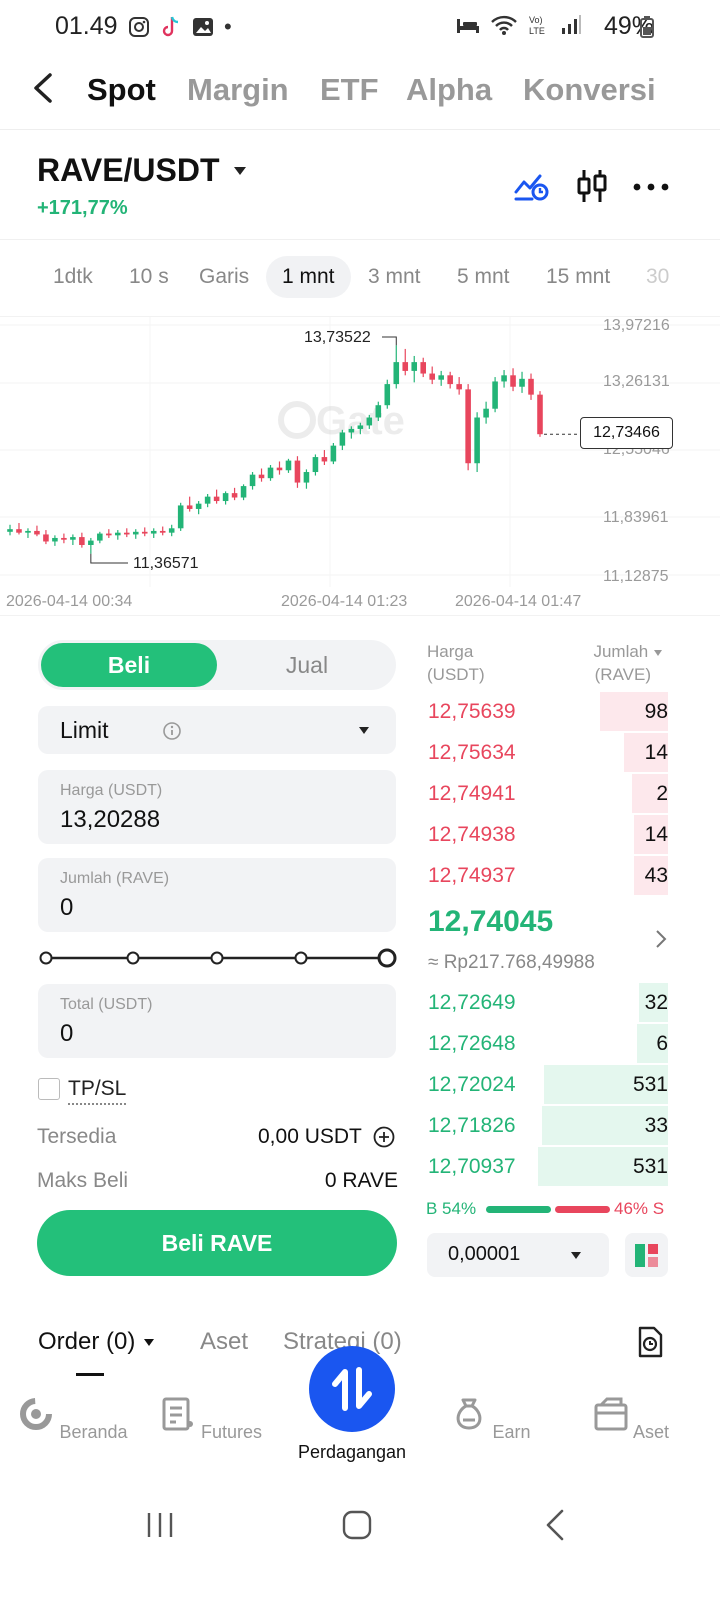 Image resolution: width=720 pixels, height=1600 pixels. What do you see at coordinates (308, 277) in the screenshot?
I see `interval-1mnt: 1 mnt` at bounding box center [308, 277].